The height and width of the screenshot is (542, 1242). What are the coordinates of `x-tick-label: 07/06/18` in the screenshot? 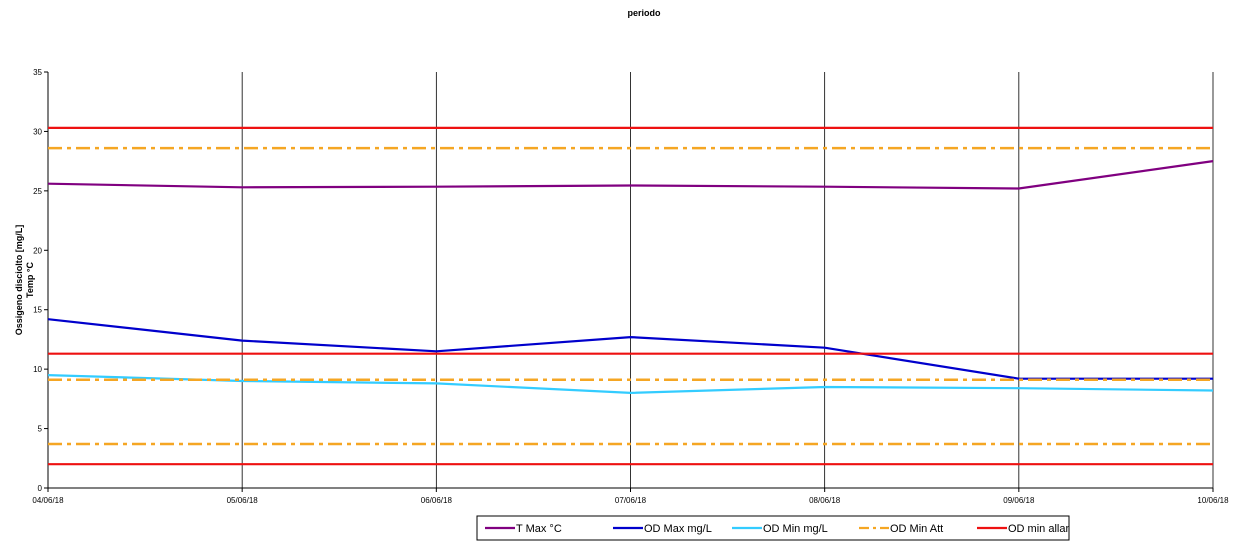 It's located at (631, 500).